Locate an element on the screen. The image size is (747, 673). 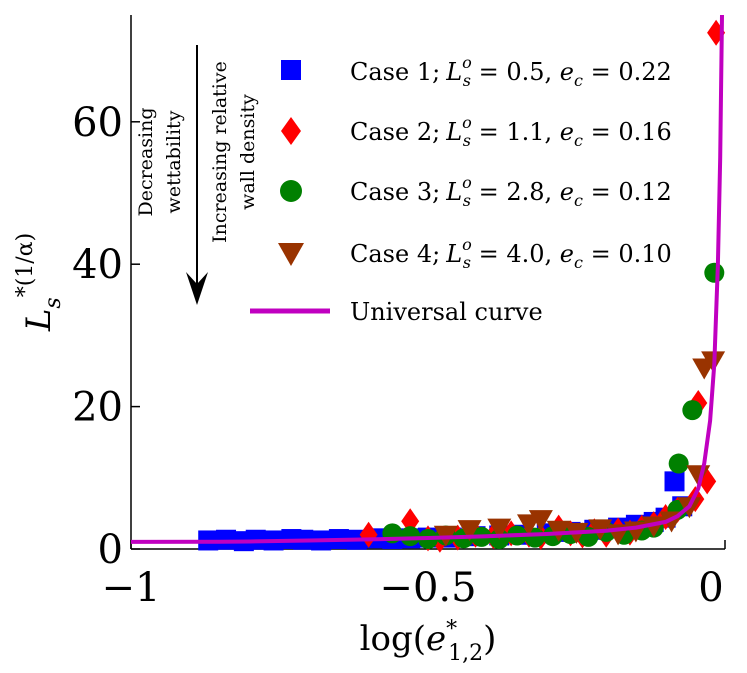
legend-label-case4: Case 4; Lo s = 4.0, ec = 0.10 is located at coordinates (511, 253).